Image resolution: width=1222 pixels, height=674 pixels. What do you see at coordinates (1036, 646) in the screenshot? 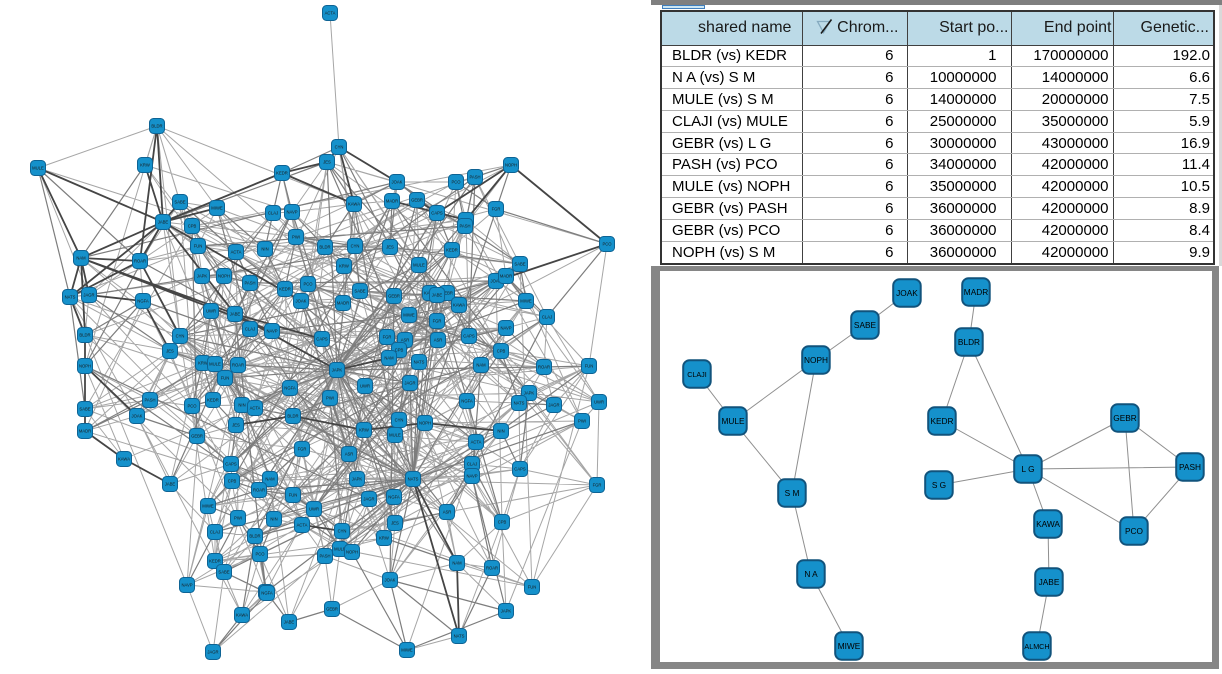
I see `svg-text: ALMCH` at bounding box center [1036, 646].